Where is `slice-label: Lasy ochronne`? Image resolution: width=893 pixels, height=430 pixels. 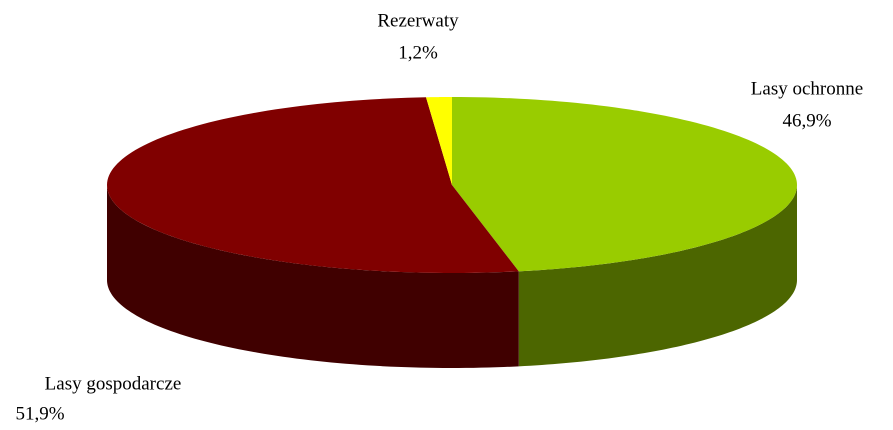
slice-label: Lasy ochronne is located at coordinates (807, 88).